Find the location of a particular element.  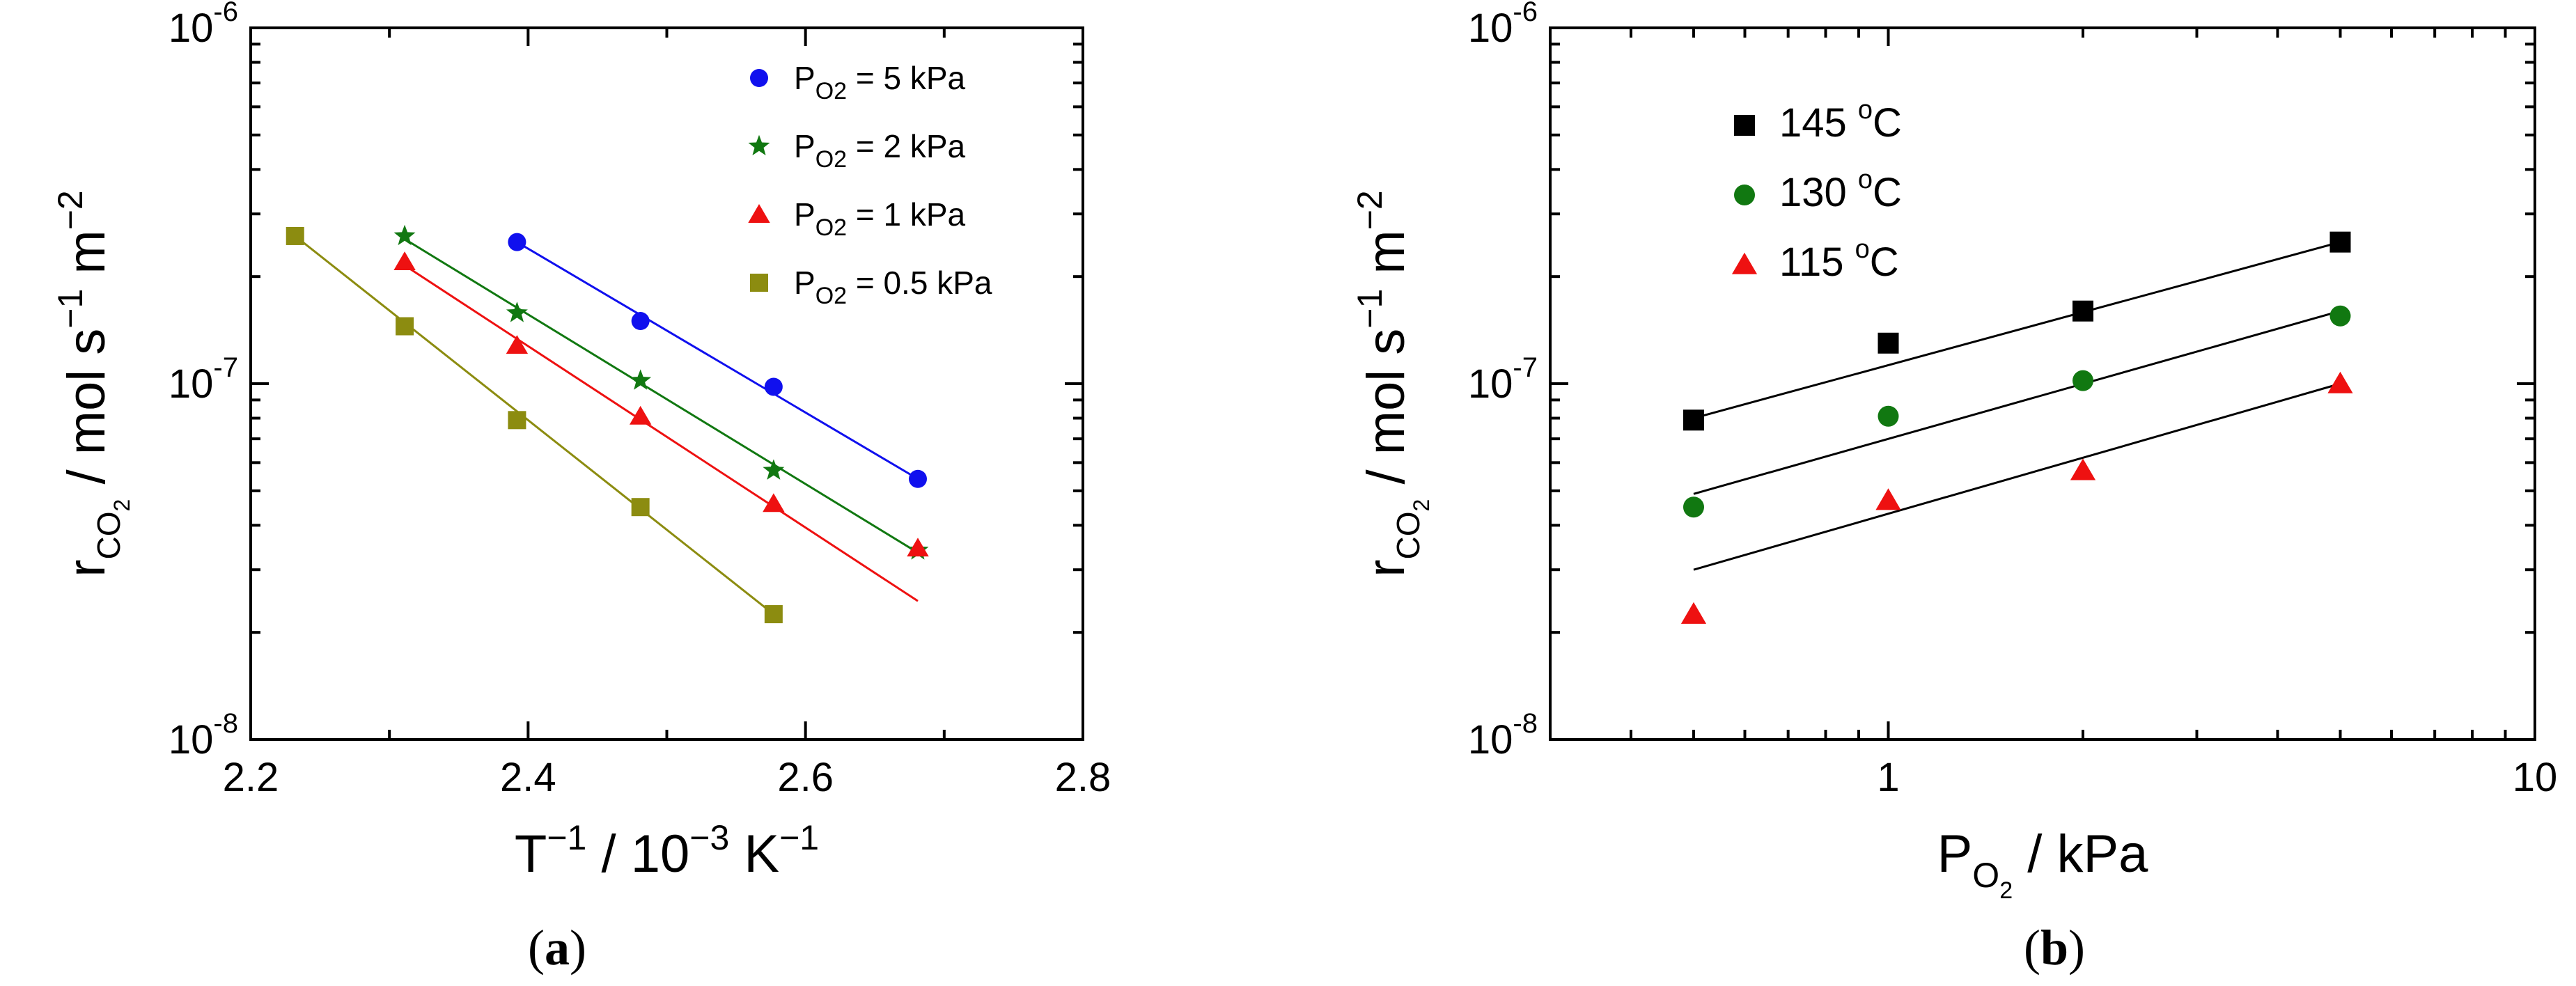

text-span: / kPa is located at coordinates (2080, 854).